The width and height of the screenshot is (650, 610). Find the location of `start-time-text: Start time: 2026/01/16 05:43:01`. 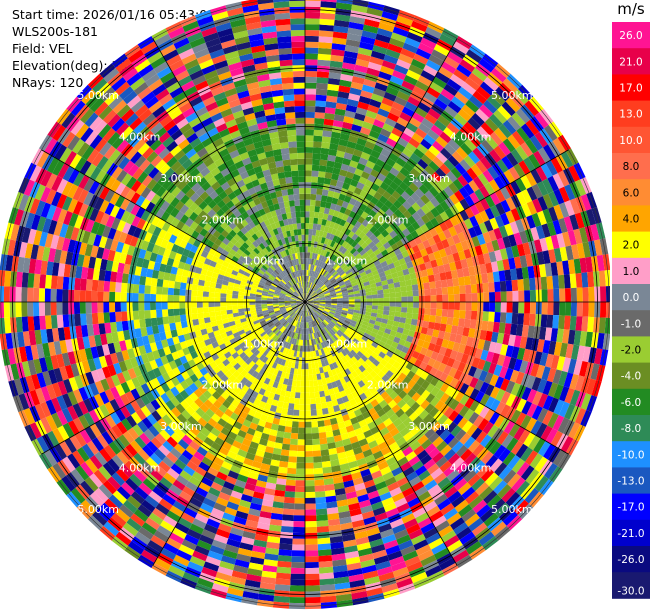

start-time-text: Start time: 2026/01/16 05:43:01 is located at coordinates (114, 14).